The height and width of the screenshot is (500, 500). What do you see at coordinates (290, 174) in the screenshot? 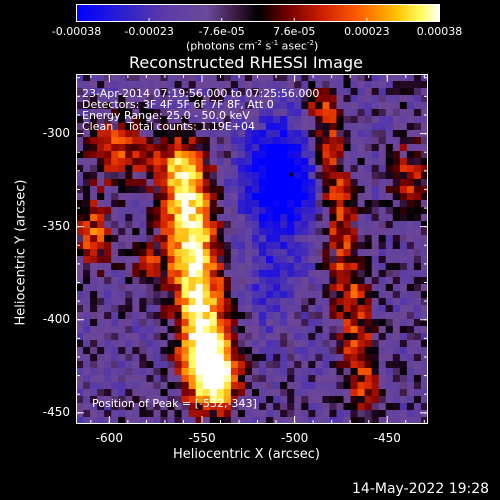
I see `peak-marker` at bounding box center [290, 174].